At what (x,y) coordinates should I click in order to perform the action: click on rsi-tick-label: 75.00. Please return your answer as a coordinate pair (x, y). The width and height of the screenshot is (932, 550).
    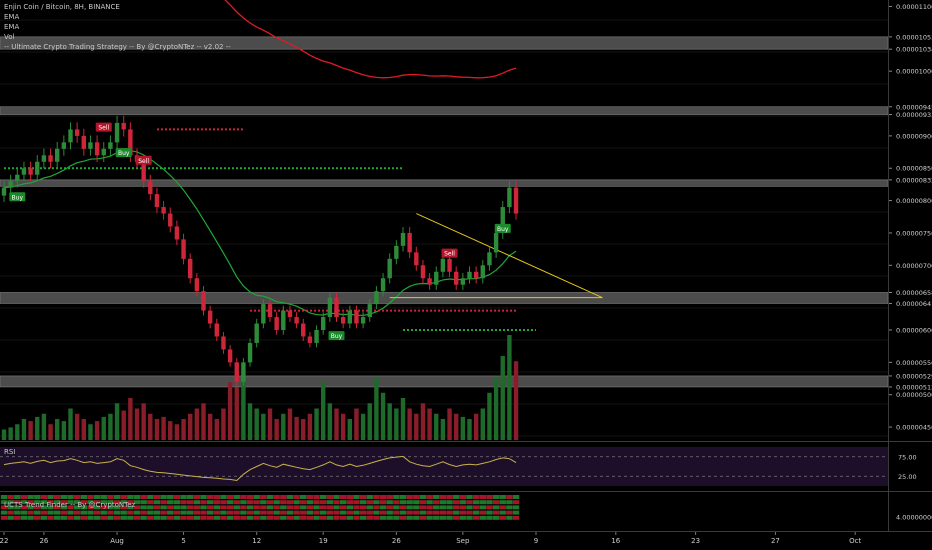
    Looking at the image, I should click on (907, 457).